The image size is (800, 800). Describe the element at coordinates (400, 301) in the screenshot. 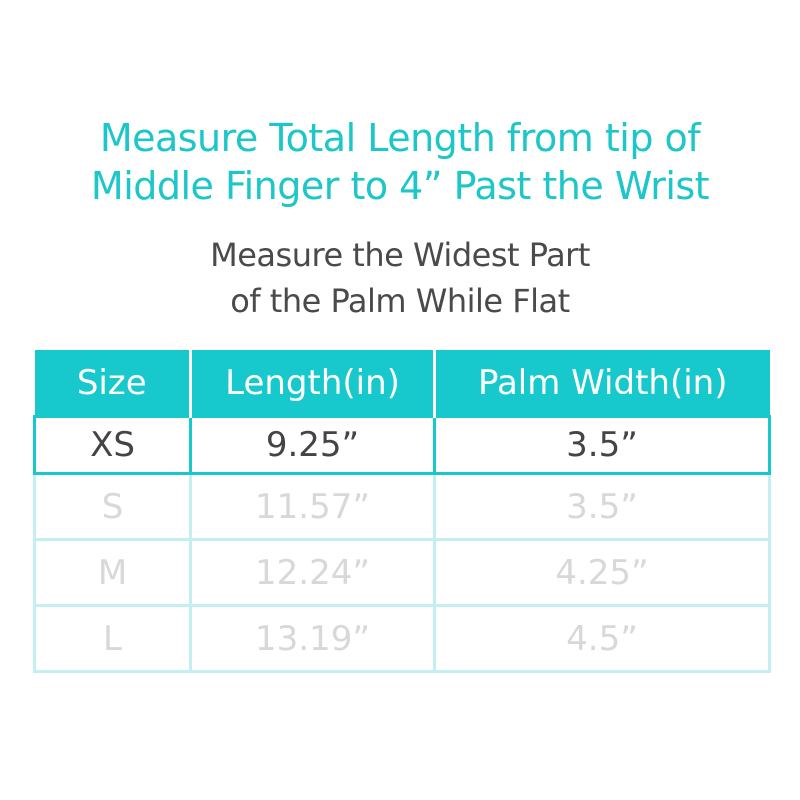

I see `subtitle-line-2: of the Palm While Flat` at that location.